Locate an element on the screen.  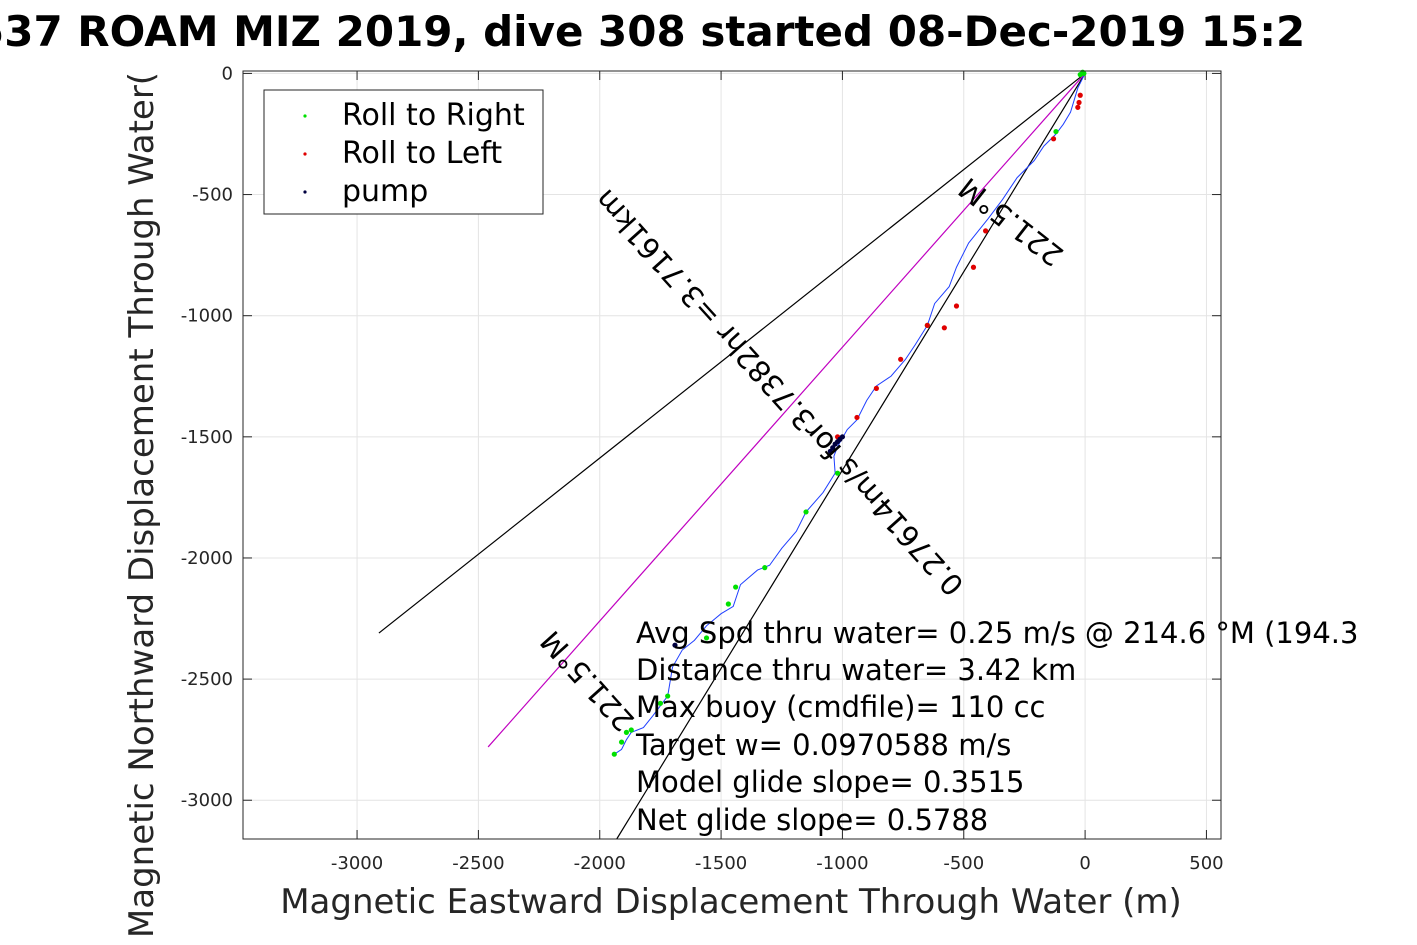
y-tick-label: -1500 is located at coordinates (207, 437).